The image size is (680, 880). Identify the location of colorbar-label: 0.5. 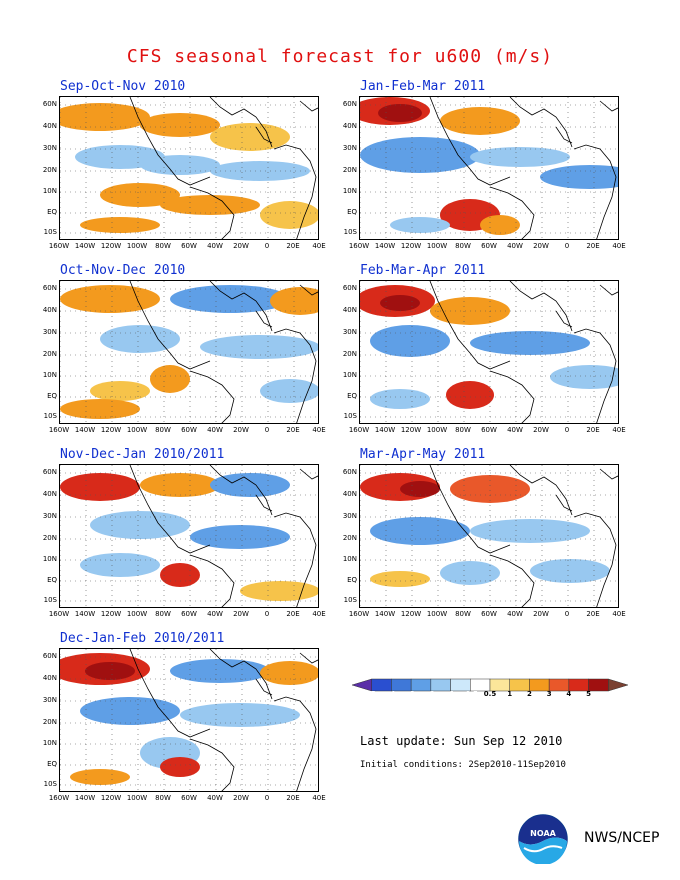
(490, 694).